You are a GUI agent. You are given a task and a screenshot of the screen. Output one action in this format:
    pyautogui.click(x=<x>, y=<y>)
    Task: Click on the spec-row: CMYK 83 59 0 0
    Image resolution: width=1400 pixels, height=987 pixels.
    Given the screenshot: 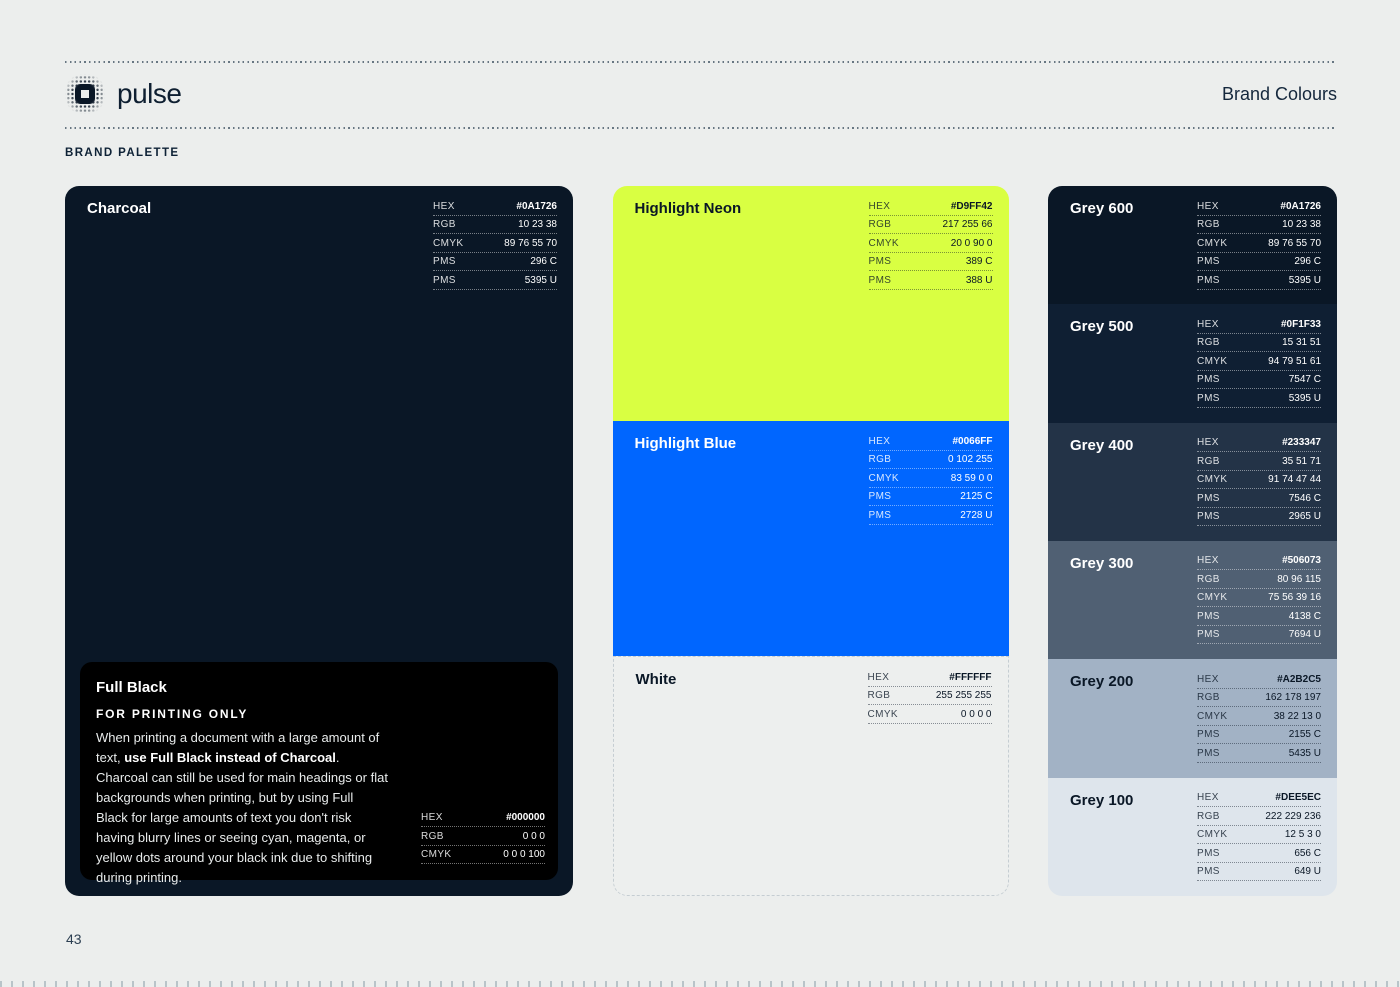 What is the action you would take?
    pyautogui.click(x=930, y=478)
    